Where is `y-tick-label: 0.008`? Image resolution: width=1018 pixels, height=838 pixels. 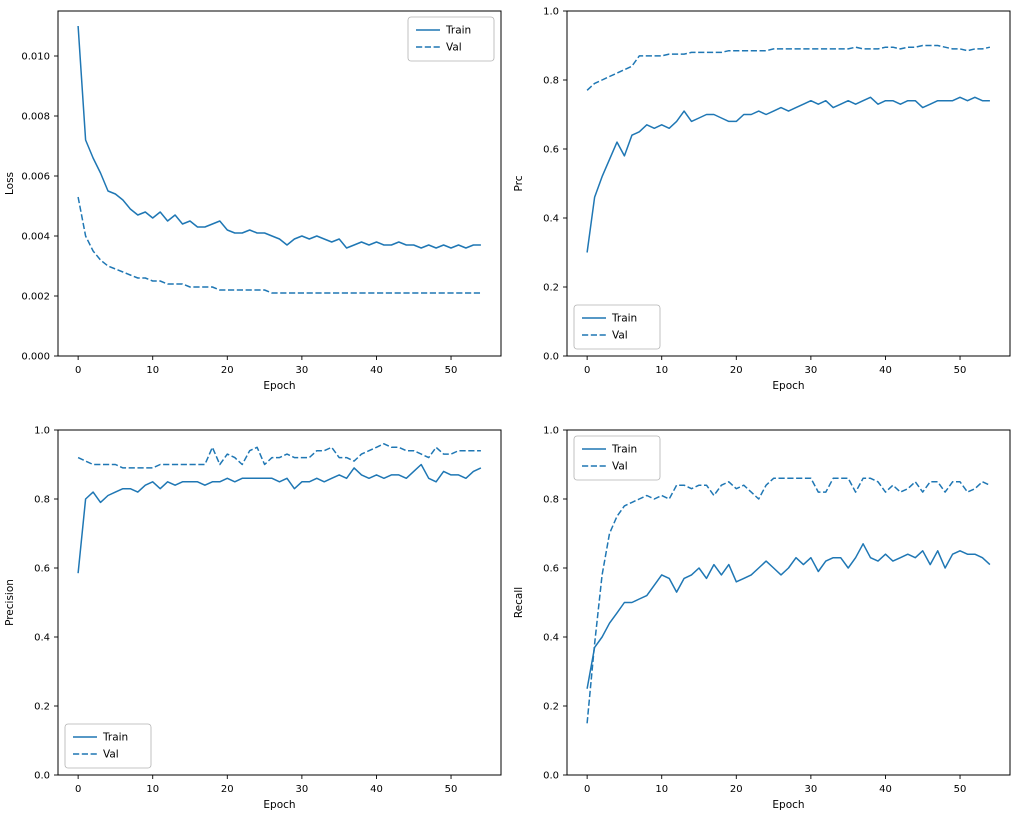
y-tick-label: 0.008 is located at coordinates (35, 117).